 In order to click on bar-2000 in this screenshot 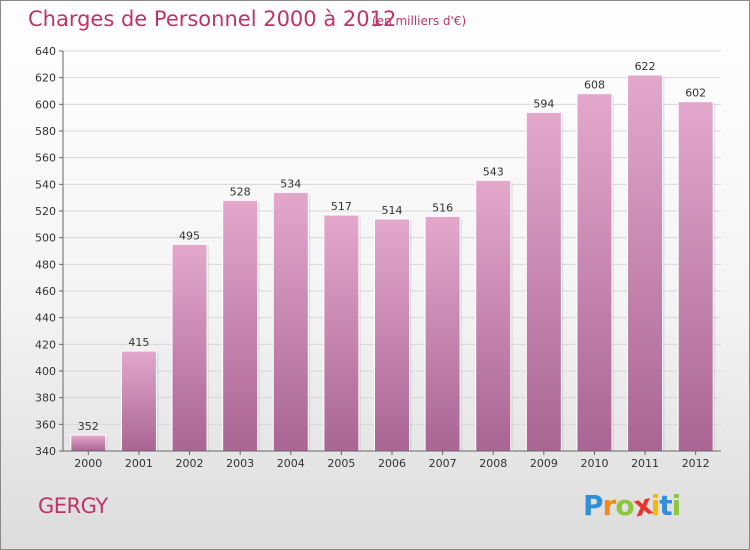, I will do `click(88, 443)`.